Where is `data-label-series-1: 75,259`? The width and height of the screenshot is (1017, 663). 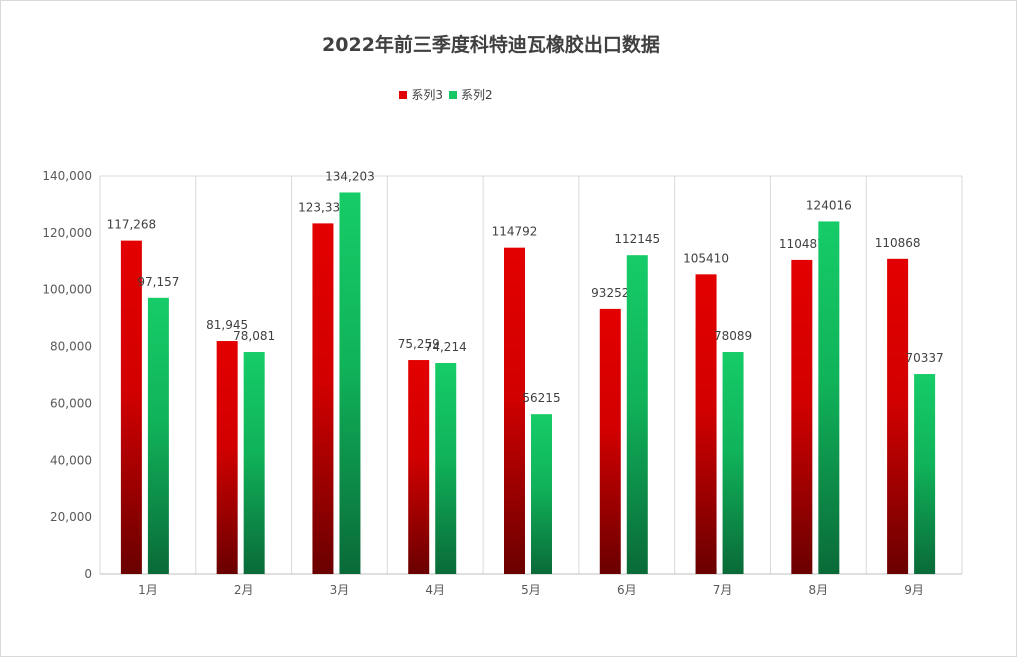
data-label-series-1: 75,259 is located at coordinates (419, 344).